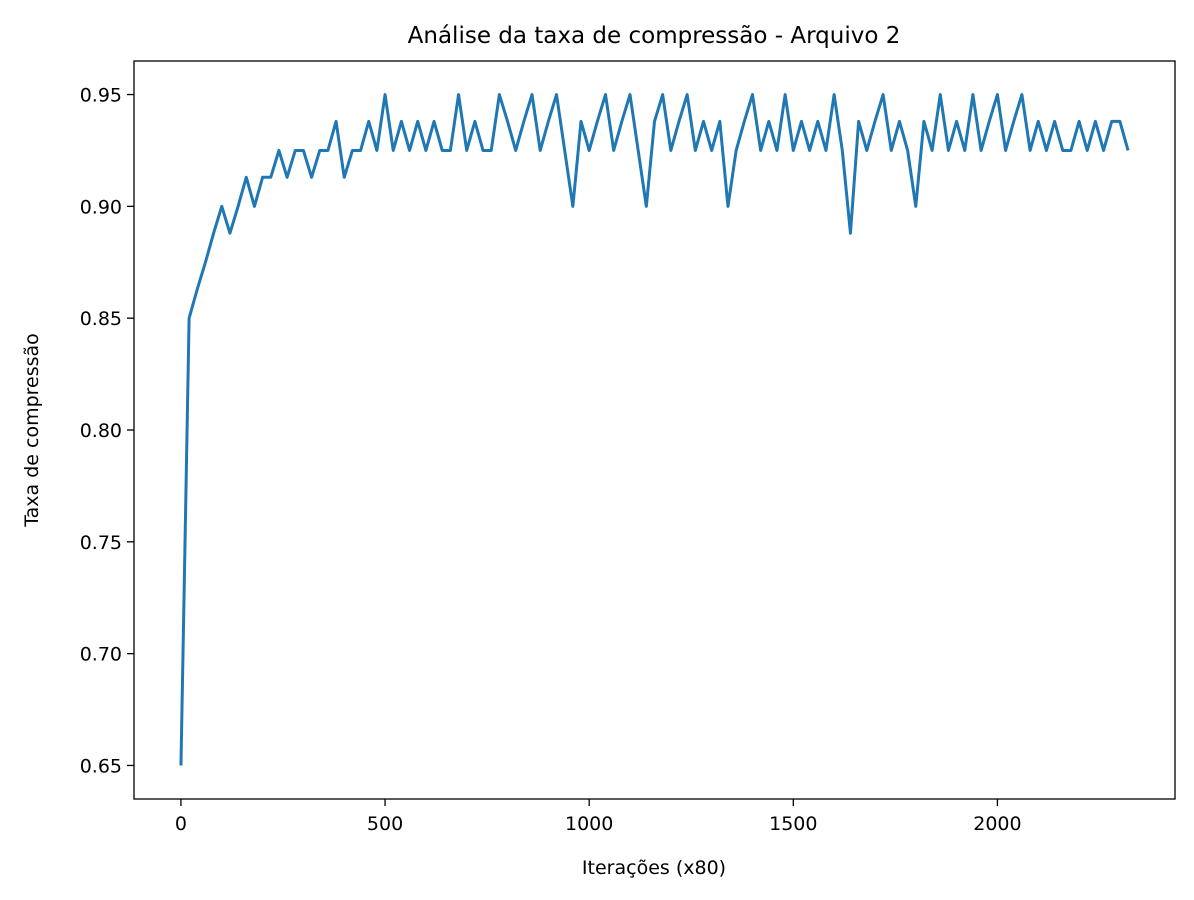 The image size is (1194, 900). What do you see at coordinates (181, 824) in the screenshot?
I see `x-tick-label: 0` at bounding box center [181, 824].